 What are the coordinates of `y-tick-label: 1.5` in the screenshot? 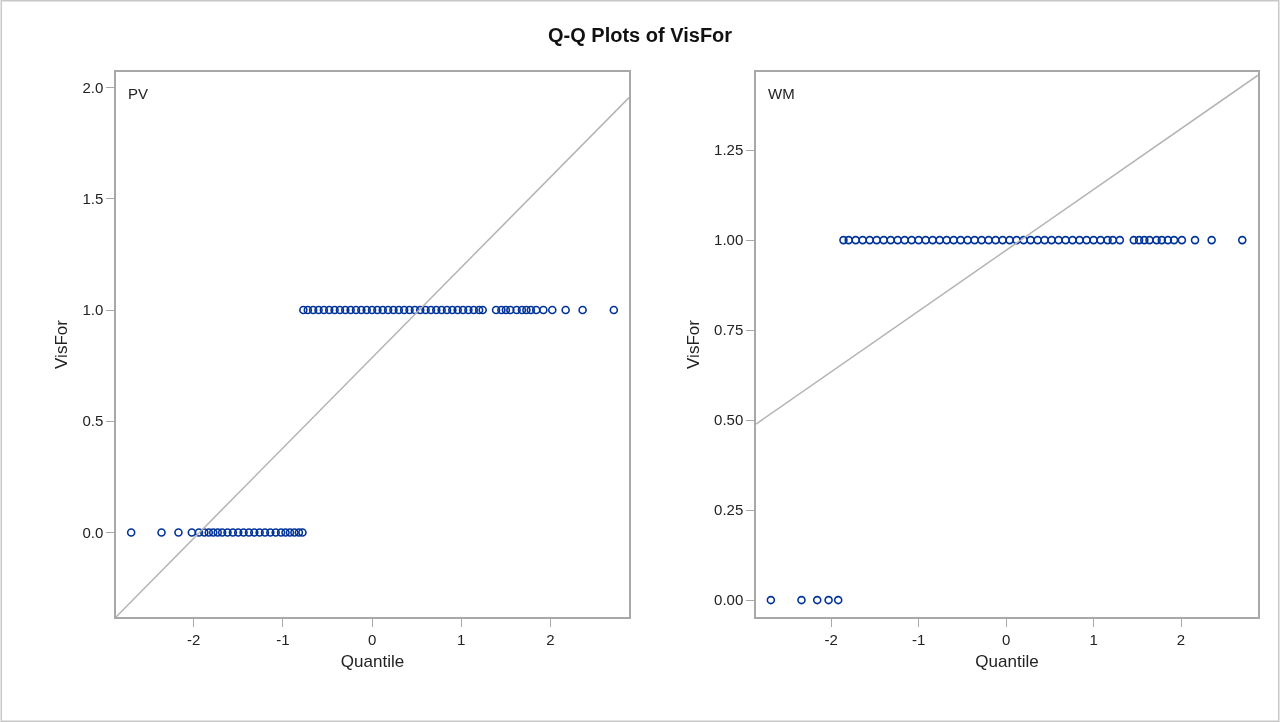 It's located at (93, 199).